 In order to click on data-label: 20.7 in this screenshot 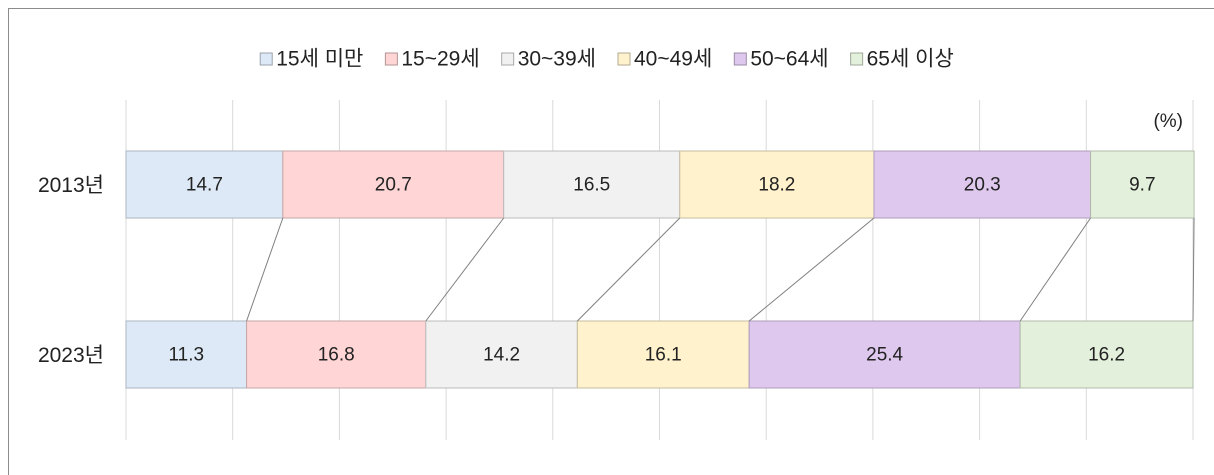, I will do `click(393, 185)`.